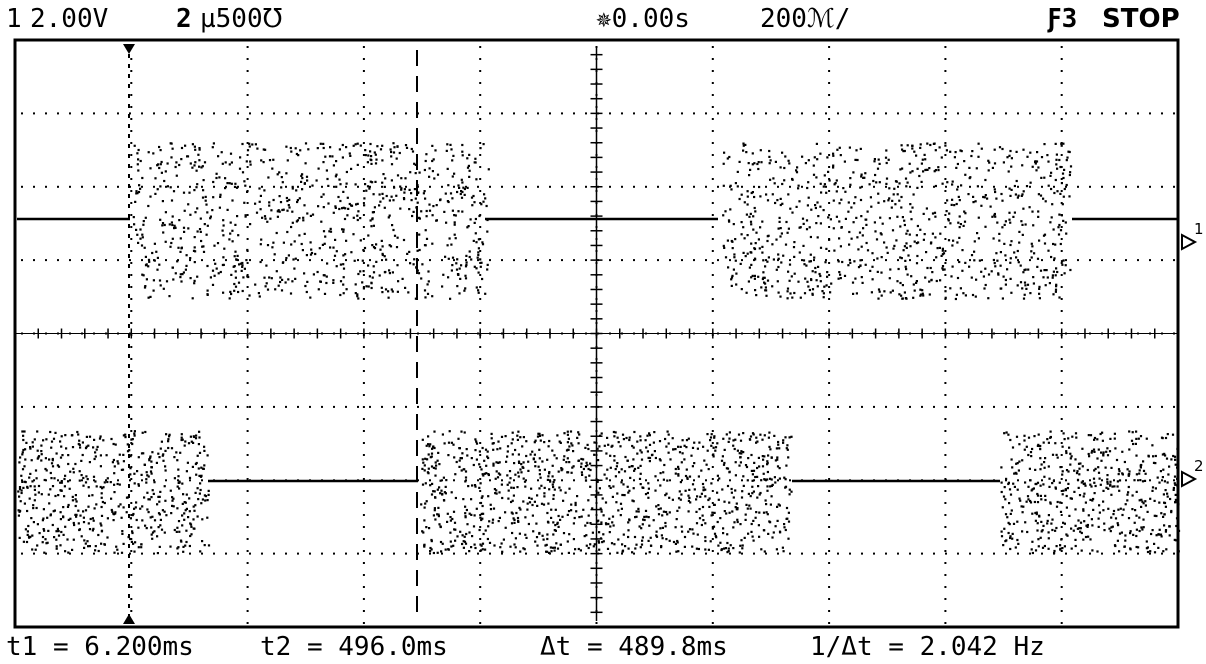 This screenshot has height=664, width=1206. I want to click on time-delay: ✵0.00s, so click(643, 19).